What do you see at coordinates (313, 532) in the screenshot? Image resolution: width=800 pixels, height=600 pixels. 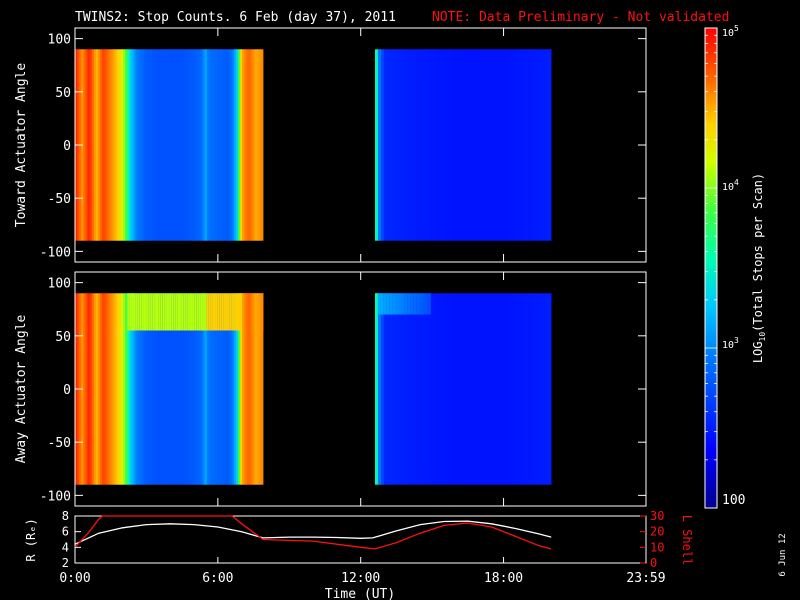 I see `orbit-lines` at bounding box center [313, 532].